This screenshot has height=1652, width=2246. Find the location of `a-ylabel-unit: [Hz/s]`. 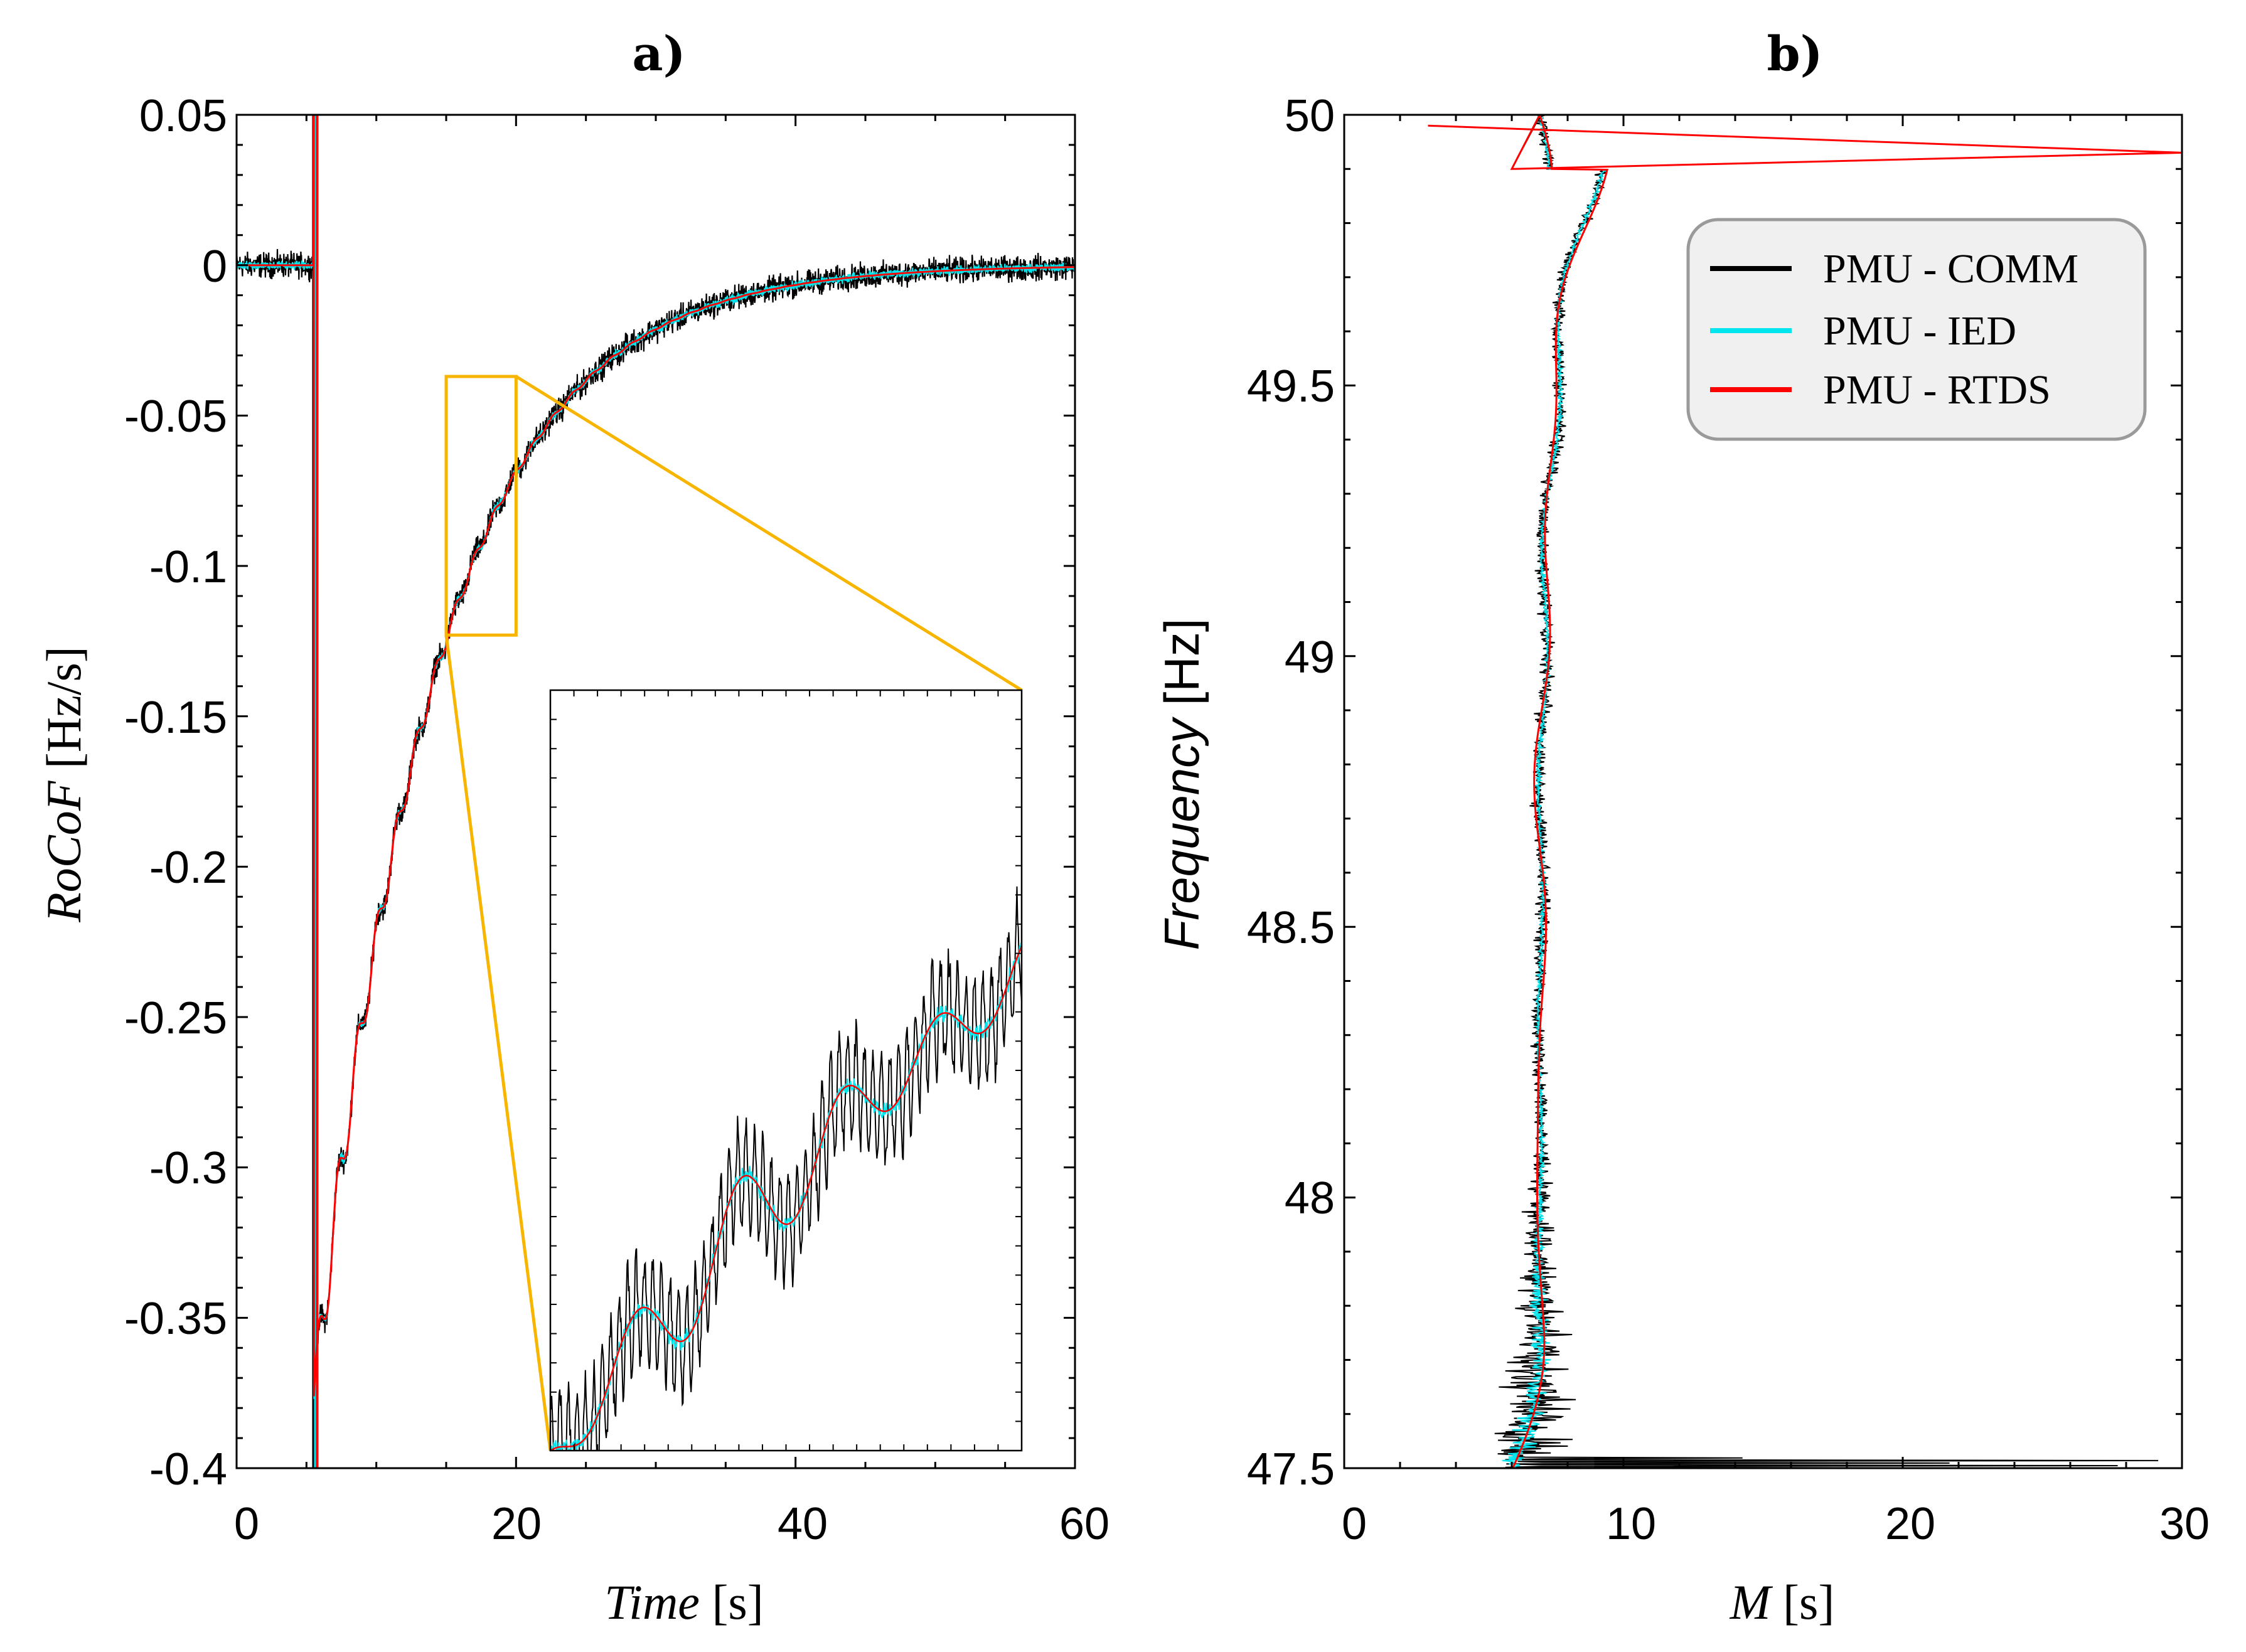

a-ylabel-unit: [Hz/s] is located at coordinates (63, 708).